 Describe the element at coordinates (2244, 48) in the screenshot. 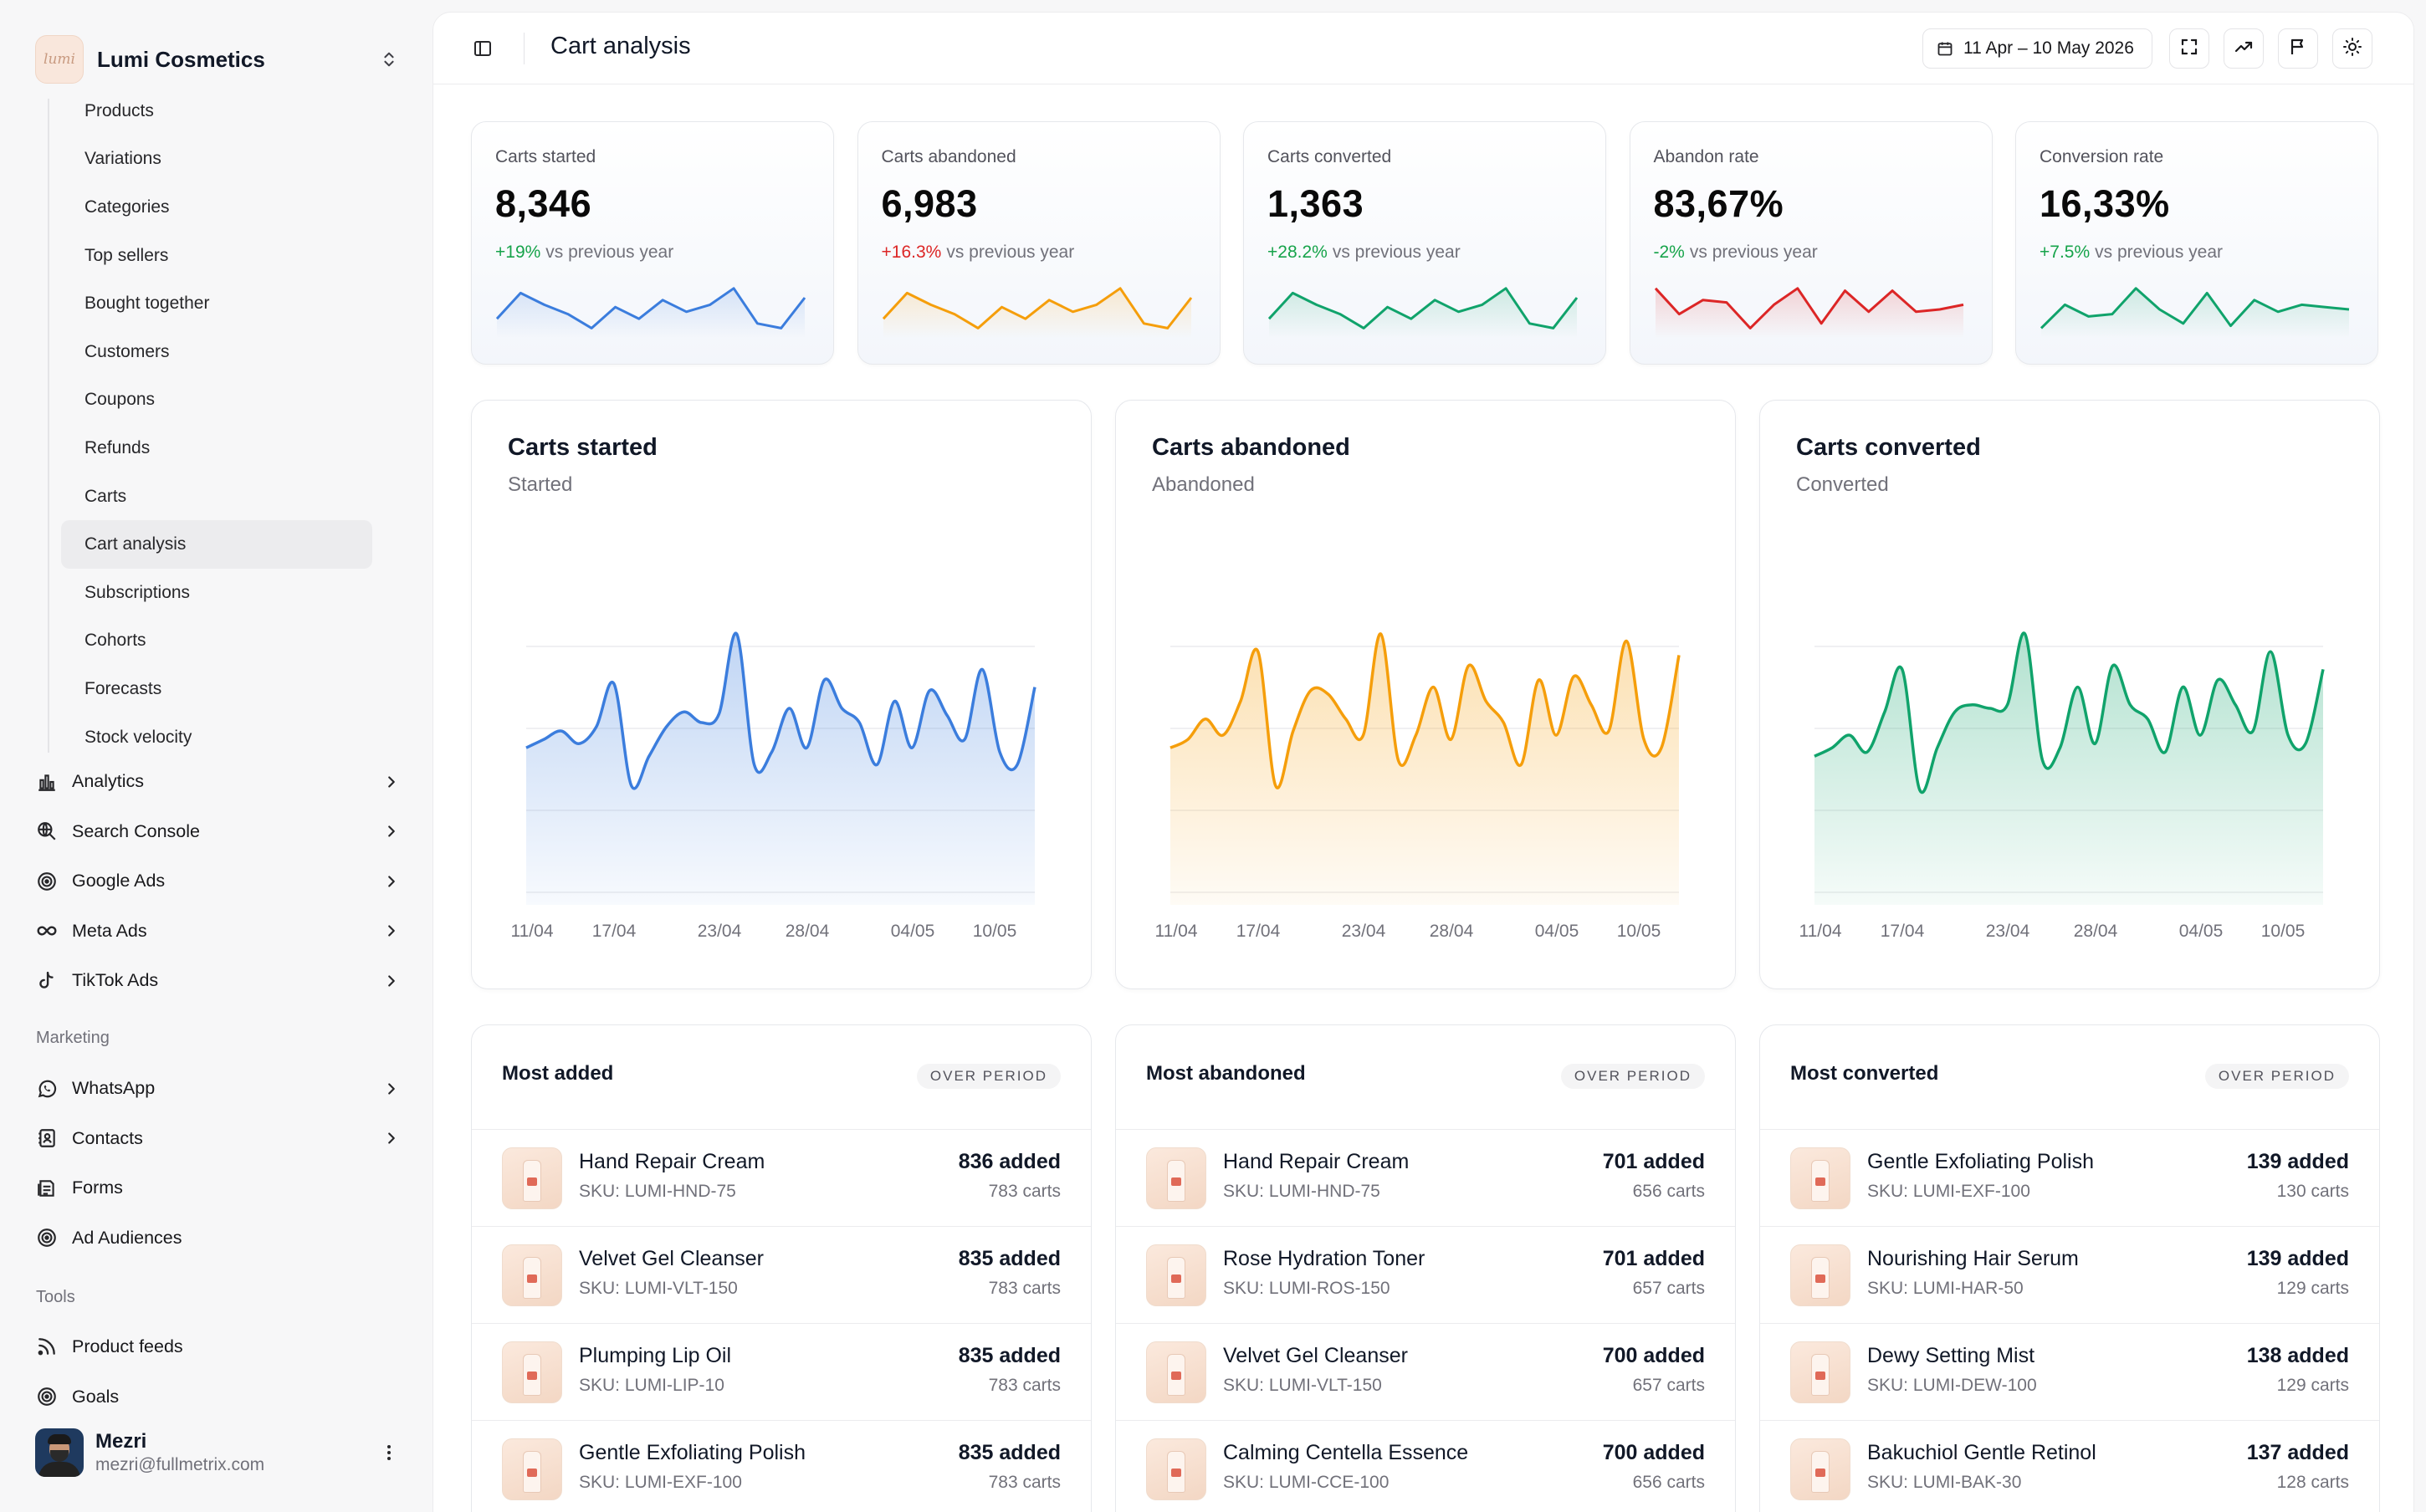

I see `trend-button` at that location.